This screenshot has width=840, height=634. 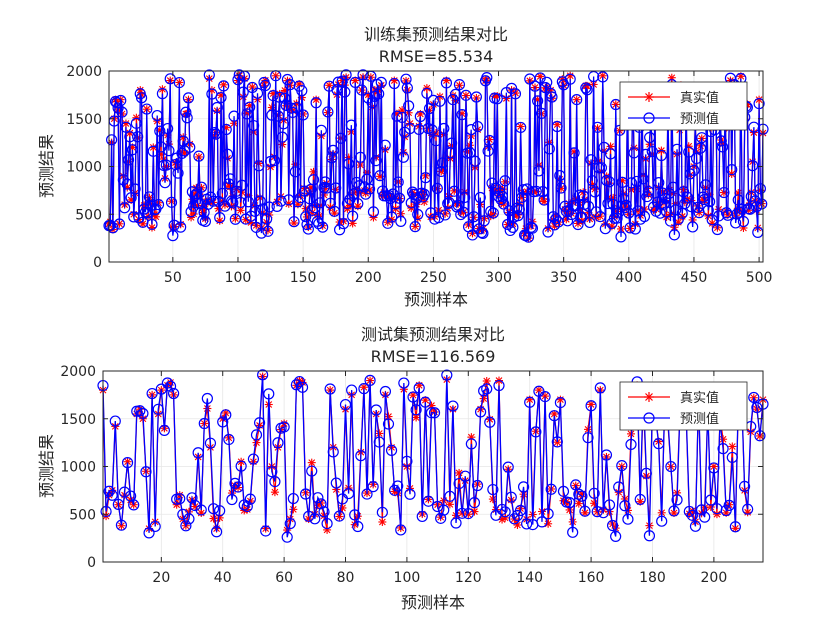 I want to click on test-legend-marker-pred, so click(x=649, y=418).